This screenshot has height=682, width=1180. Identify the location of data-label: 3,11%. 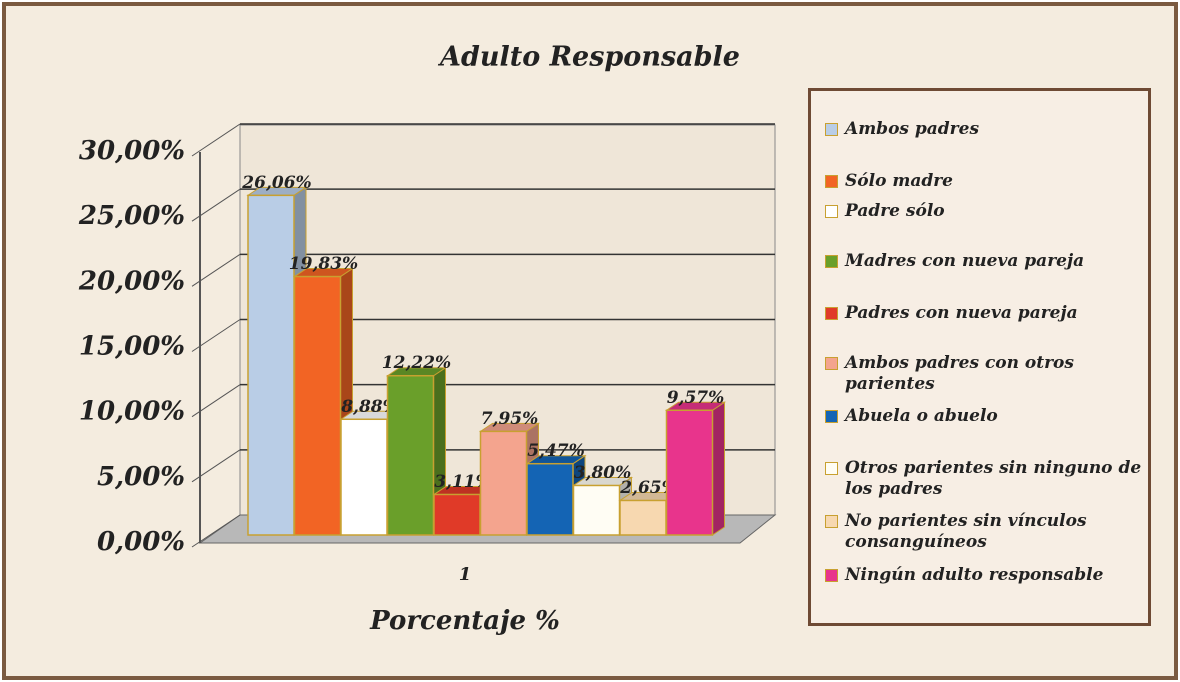
(463, 482).